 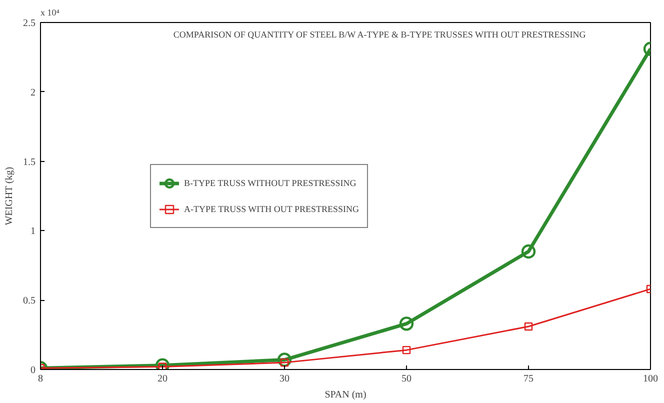 What do you see at coordinates (29, 162) in the screenshot?
I see `y-tick-label: 1.5` at bounding box center [29, 162].